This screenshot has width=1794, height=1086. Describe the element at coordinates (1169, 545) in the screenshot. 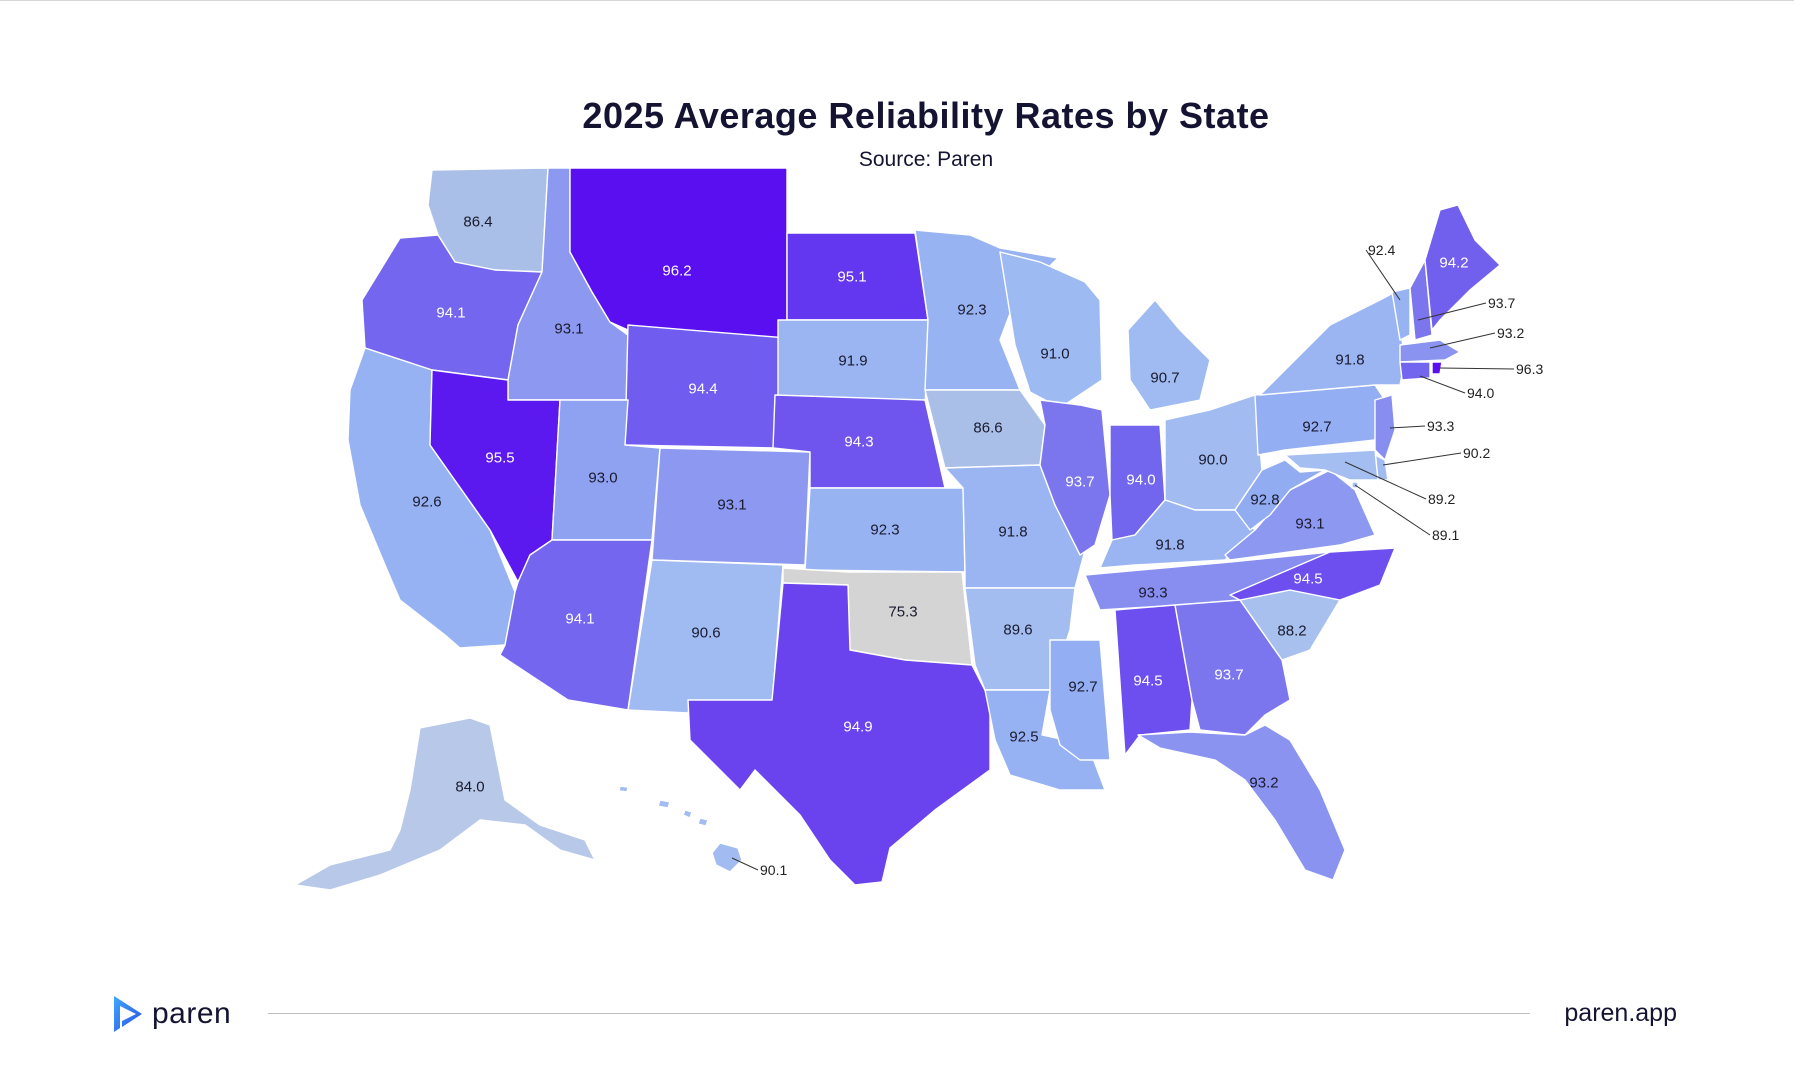

I see `state-value-ky: 91.8` at that location.